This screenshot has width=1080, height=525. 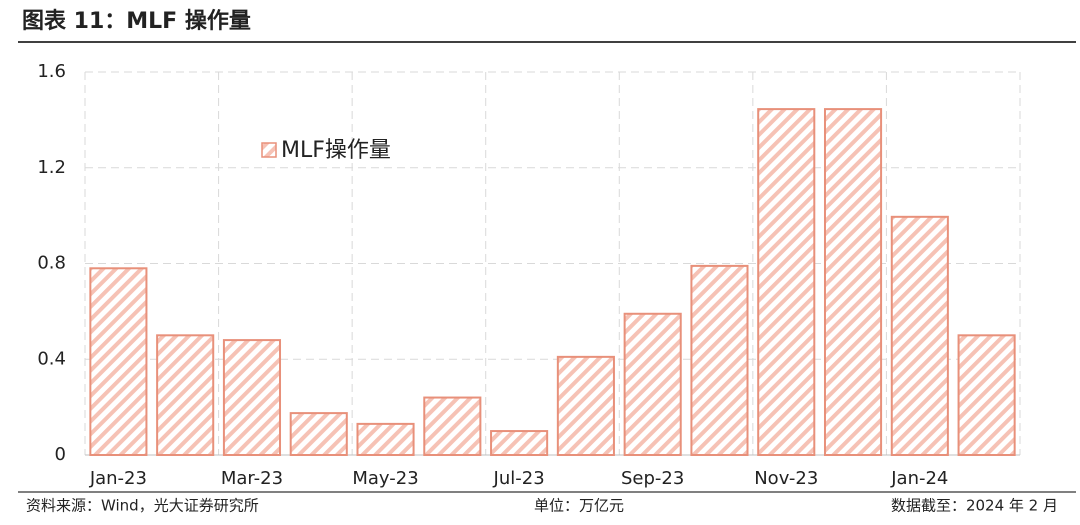 What do you see at coordinates (118, 478) in the screenshot?
I see `x-tick-label: Jan-23` at bounding box center [118, 478].